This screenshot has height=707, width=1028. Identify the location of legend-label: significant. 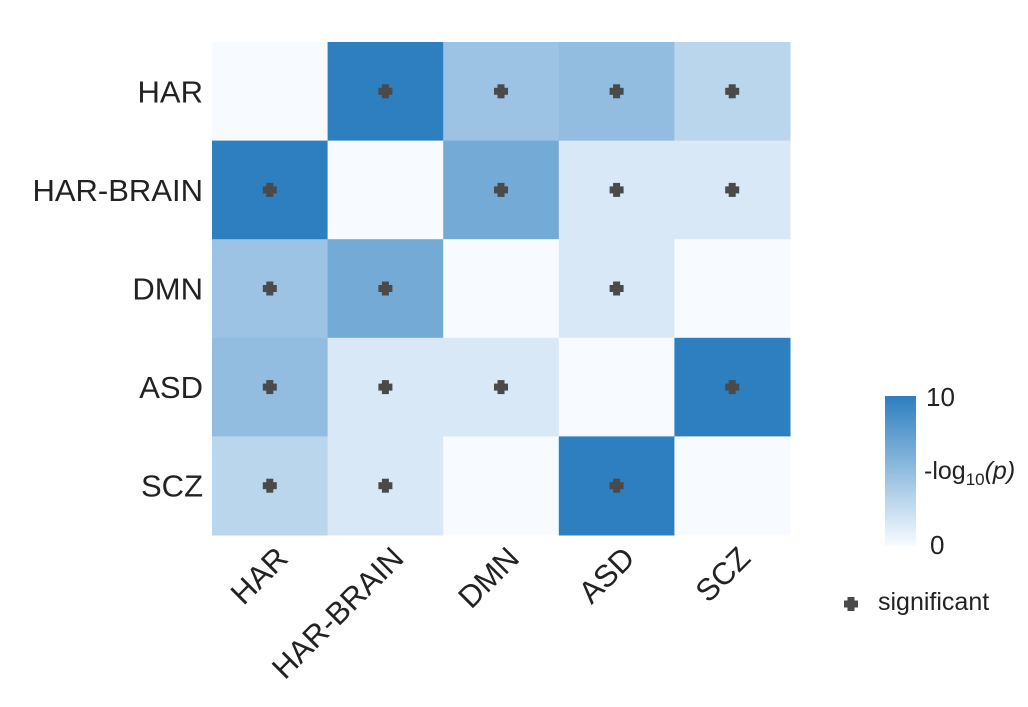
(933, 602).